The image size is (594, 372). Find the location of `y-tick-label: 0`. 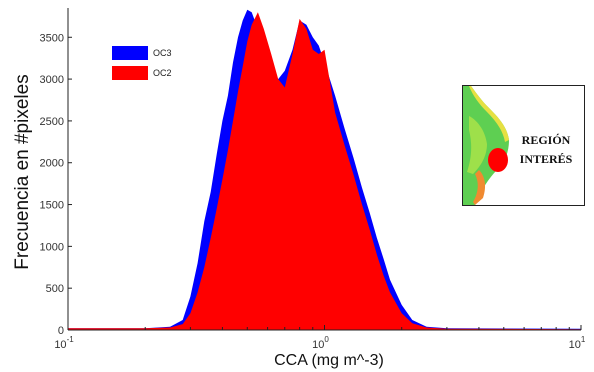

y-tick-label: 0 is located at coordinates (61, 331).